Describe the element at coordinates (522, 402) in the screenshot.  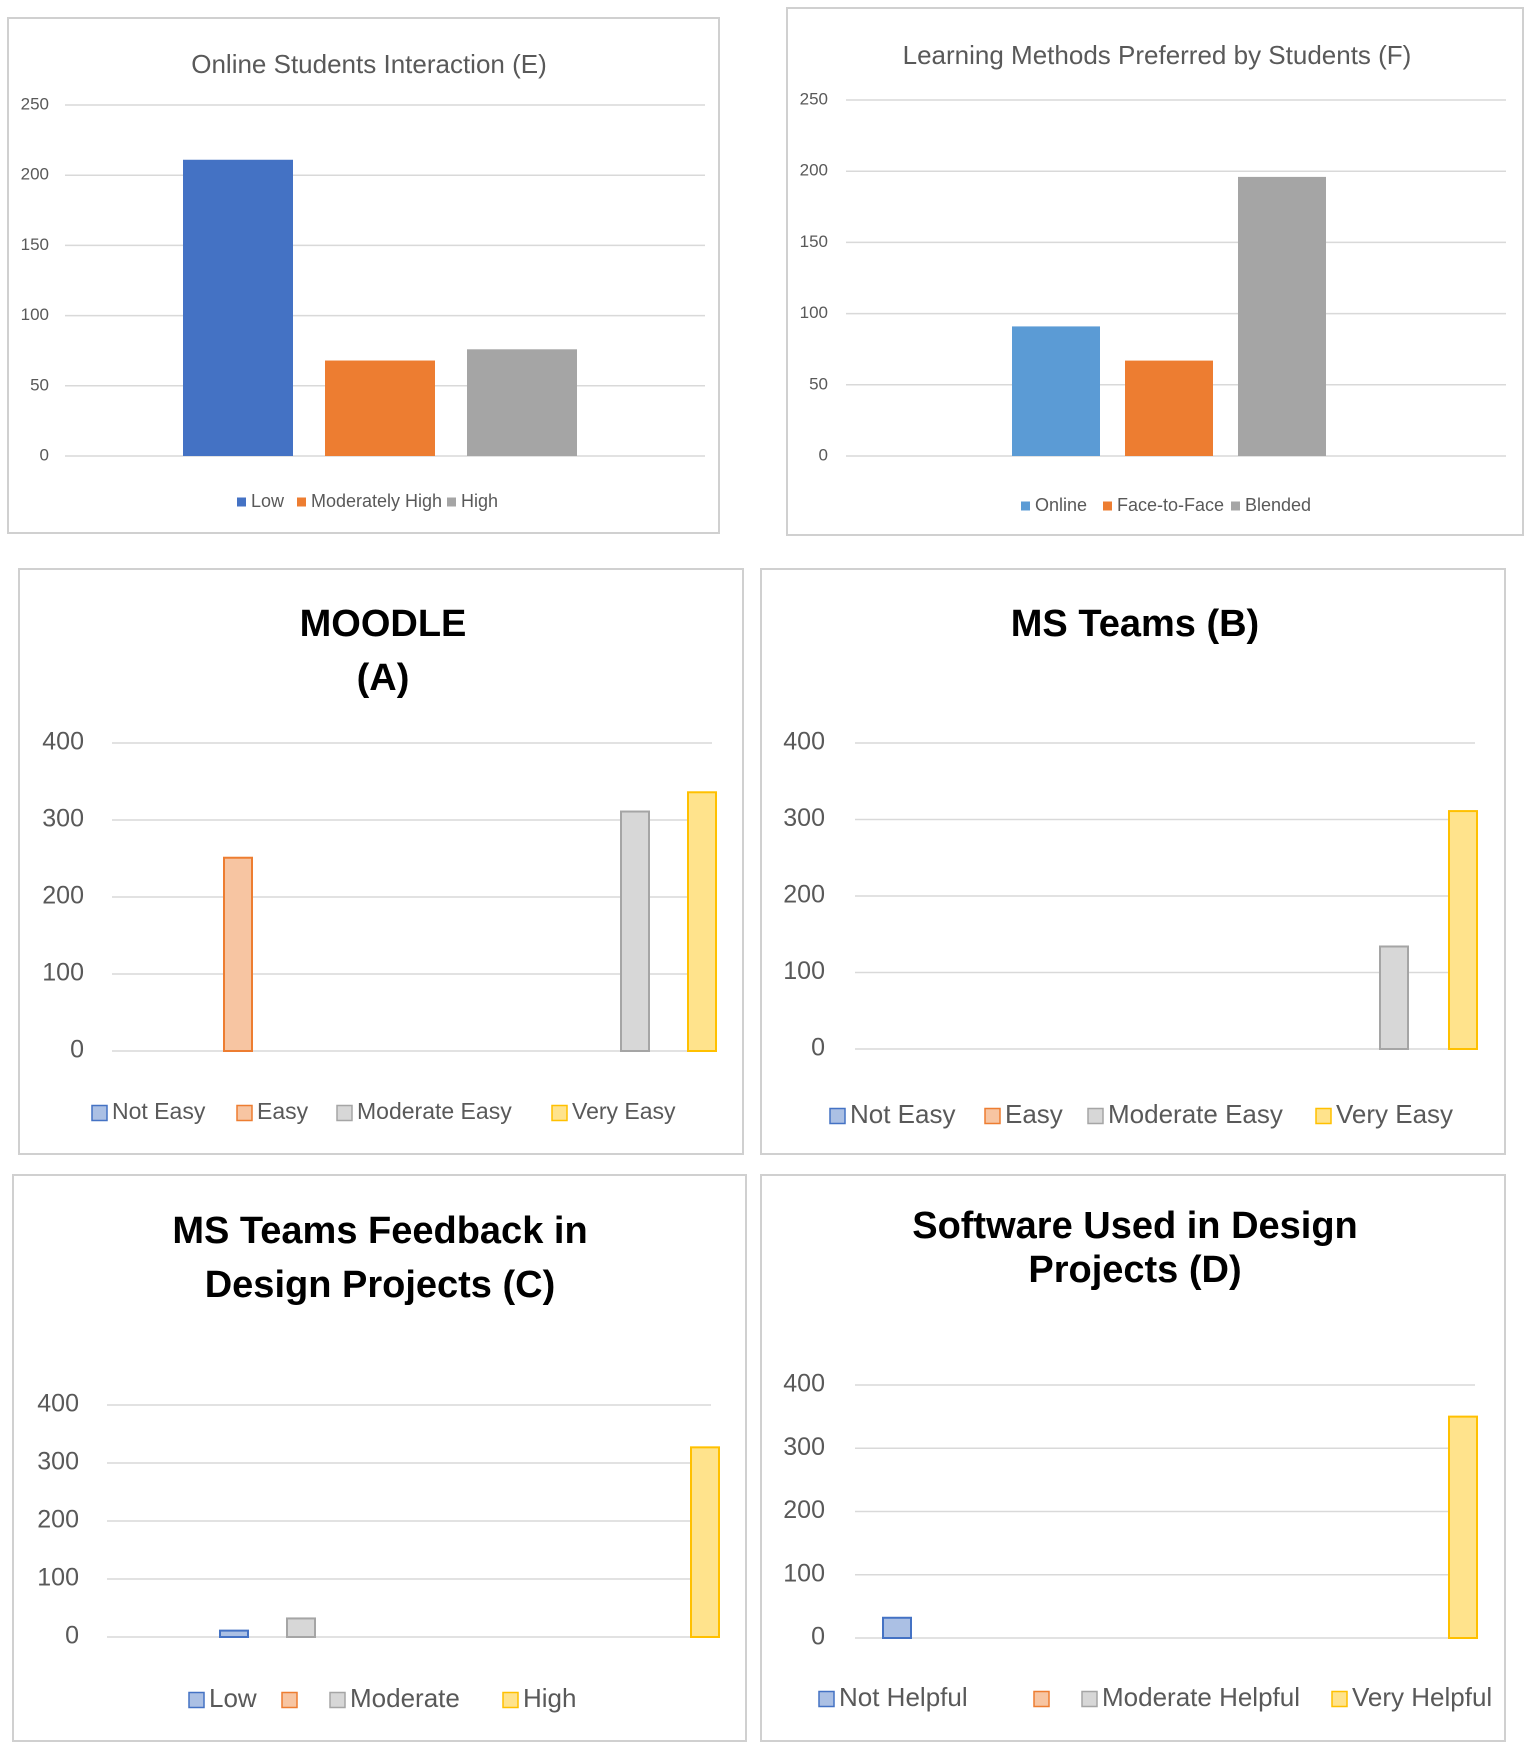
I see `chart-e-bar-high` at that location.